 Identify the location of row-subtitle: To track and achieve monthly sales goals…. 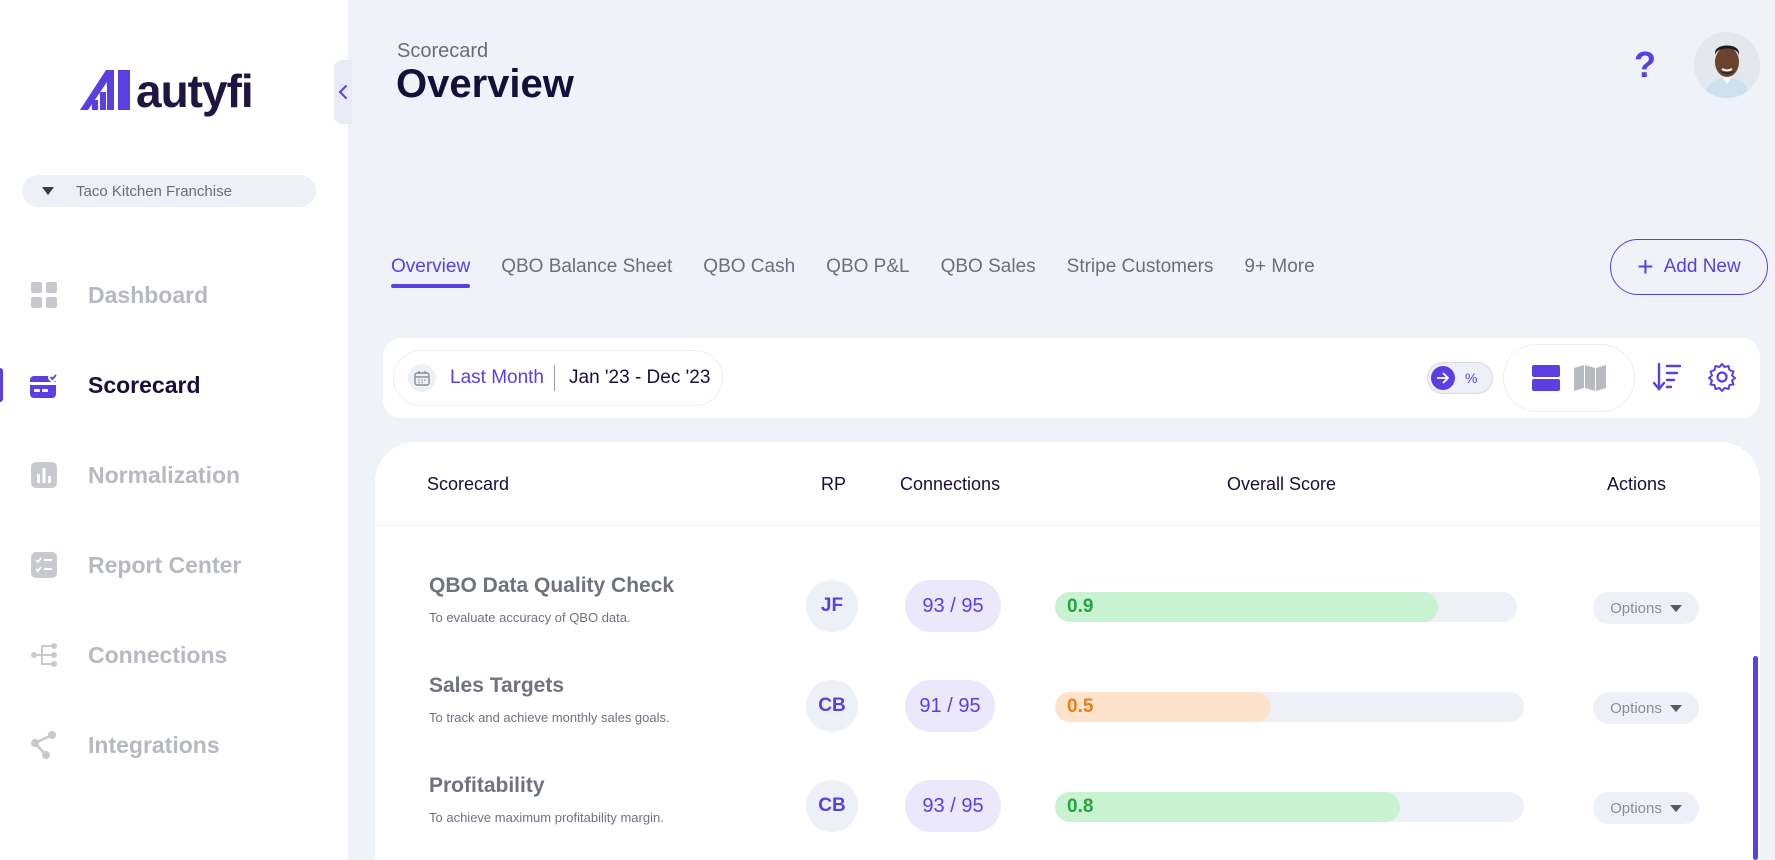
(549, 717).